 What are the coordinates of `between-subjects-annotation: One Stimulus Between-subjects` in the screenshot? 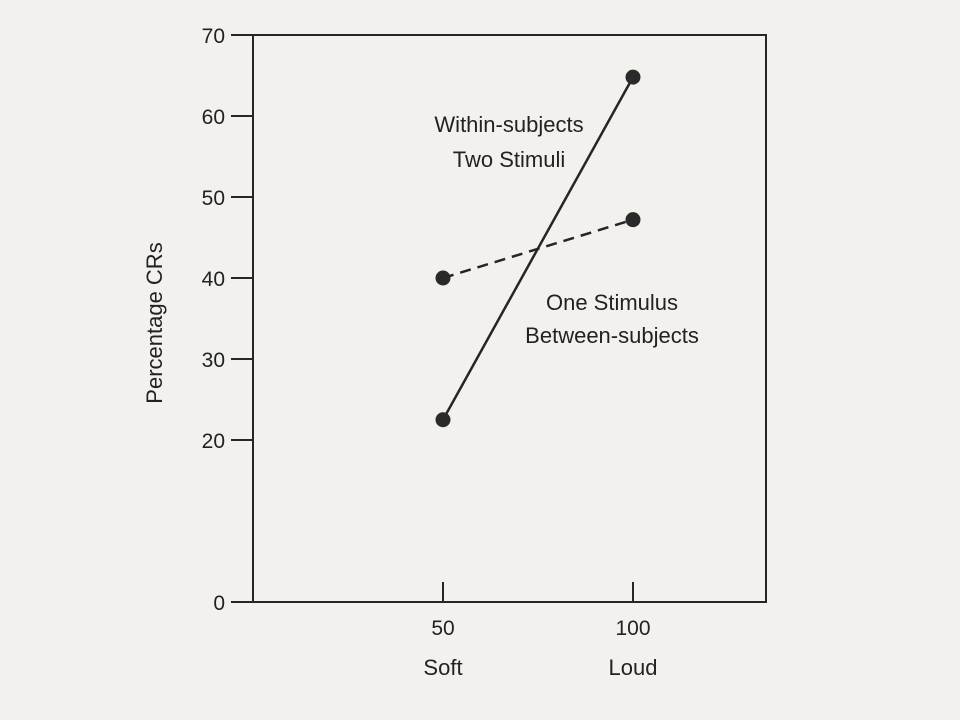 It's located at (612, 319).